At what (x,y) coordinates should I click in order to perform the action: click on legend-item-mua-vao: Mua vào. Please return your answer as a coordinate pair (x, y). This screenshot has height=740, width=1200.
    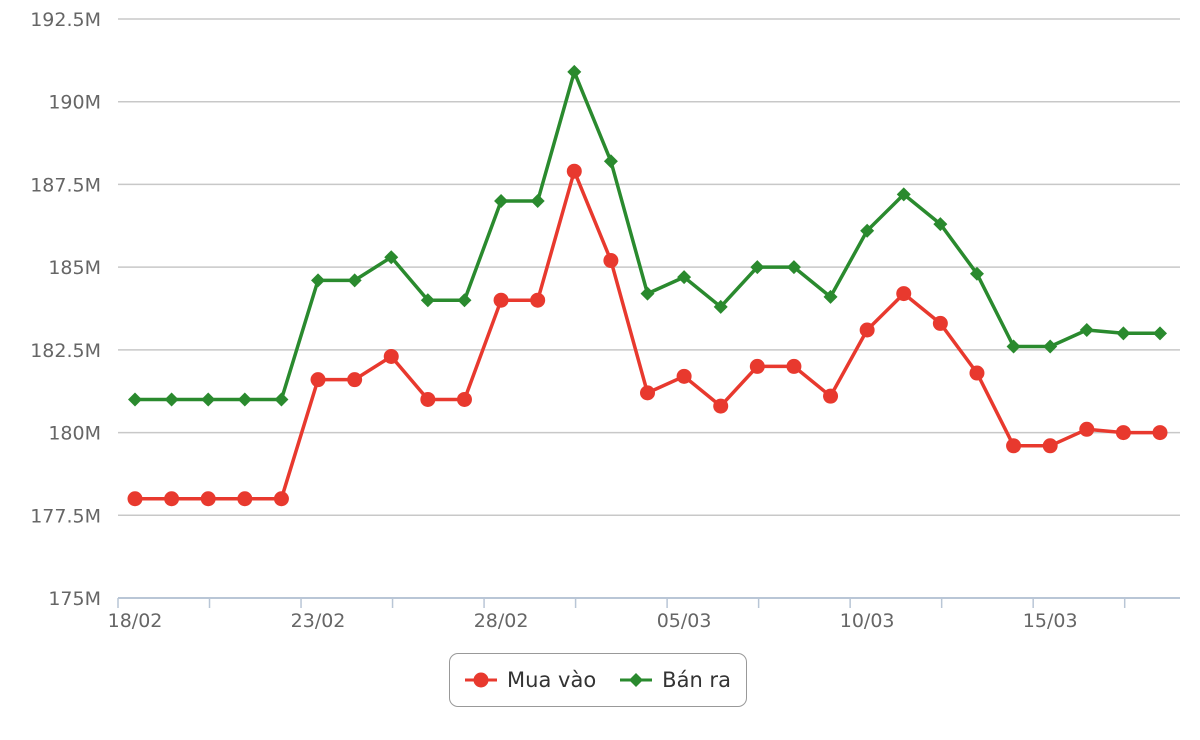
    Looking at the image, I should click on (530, 680).